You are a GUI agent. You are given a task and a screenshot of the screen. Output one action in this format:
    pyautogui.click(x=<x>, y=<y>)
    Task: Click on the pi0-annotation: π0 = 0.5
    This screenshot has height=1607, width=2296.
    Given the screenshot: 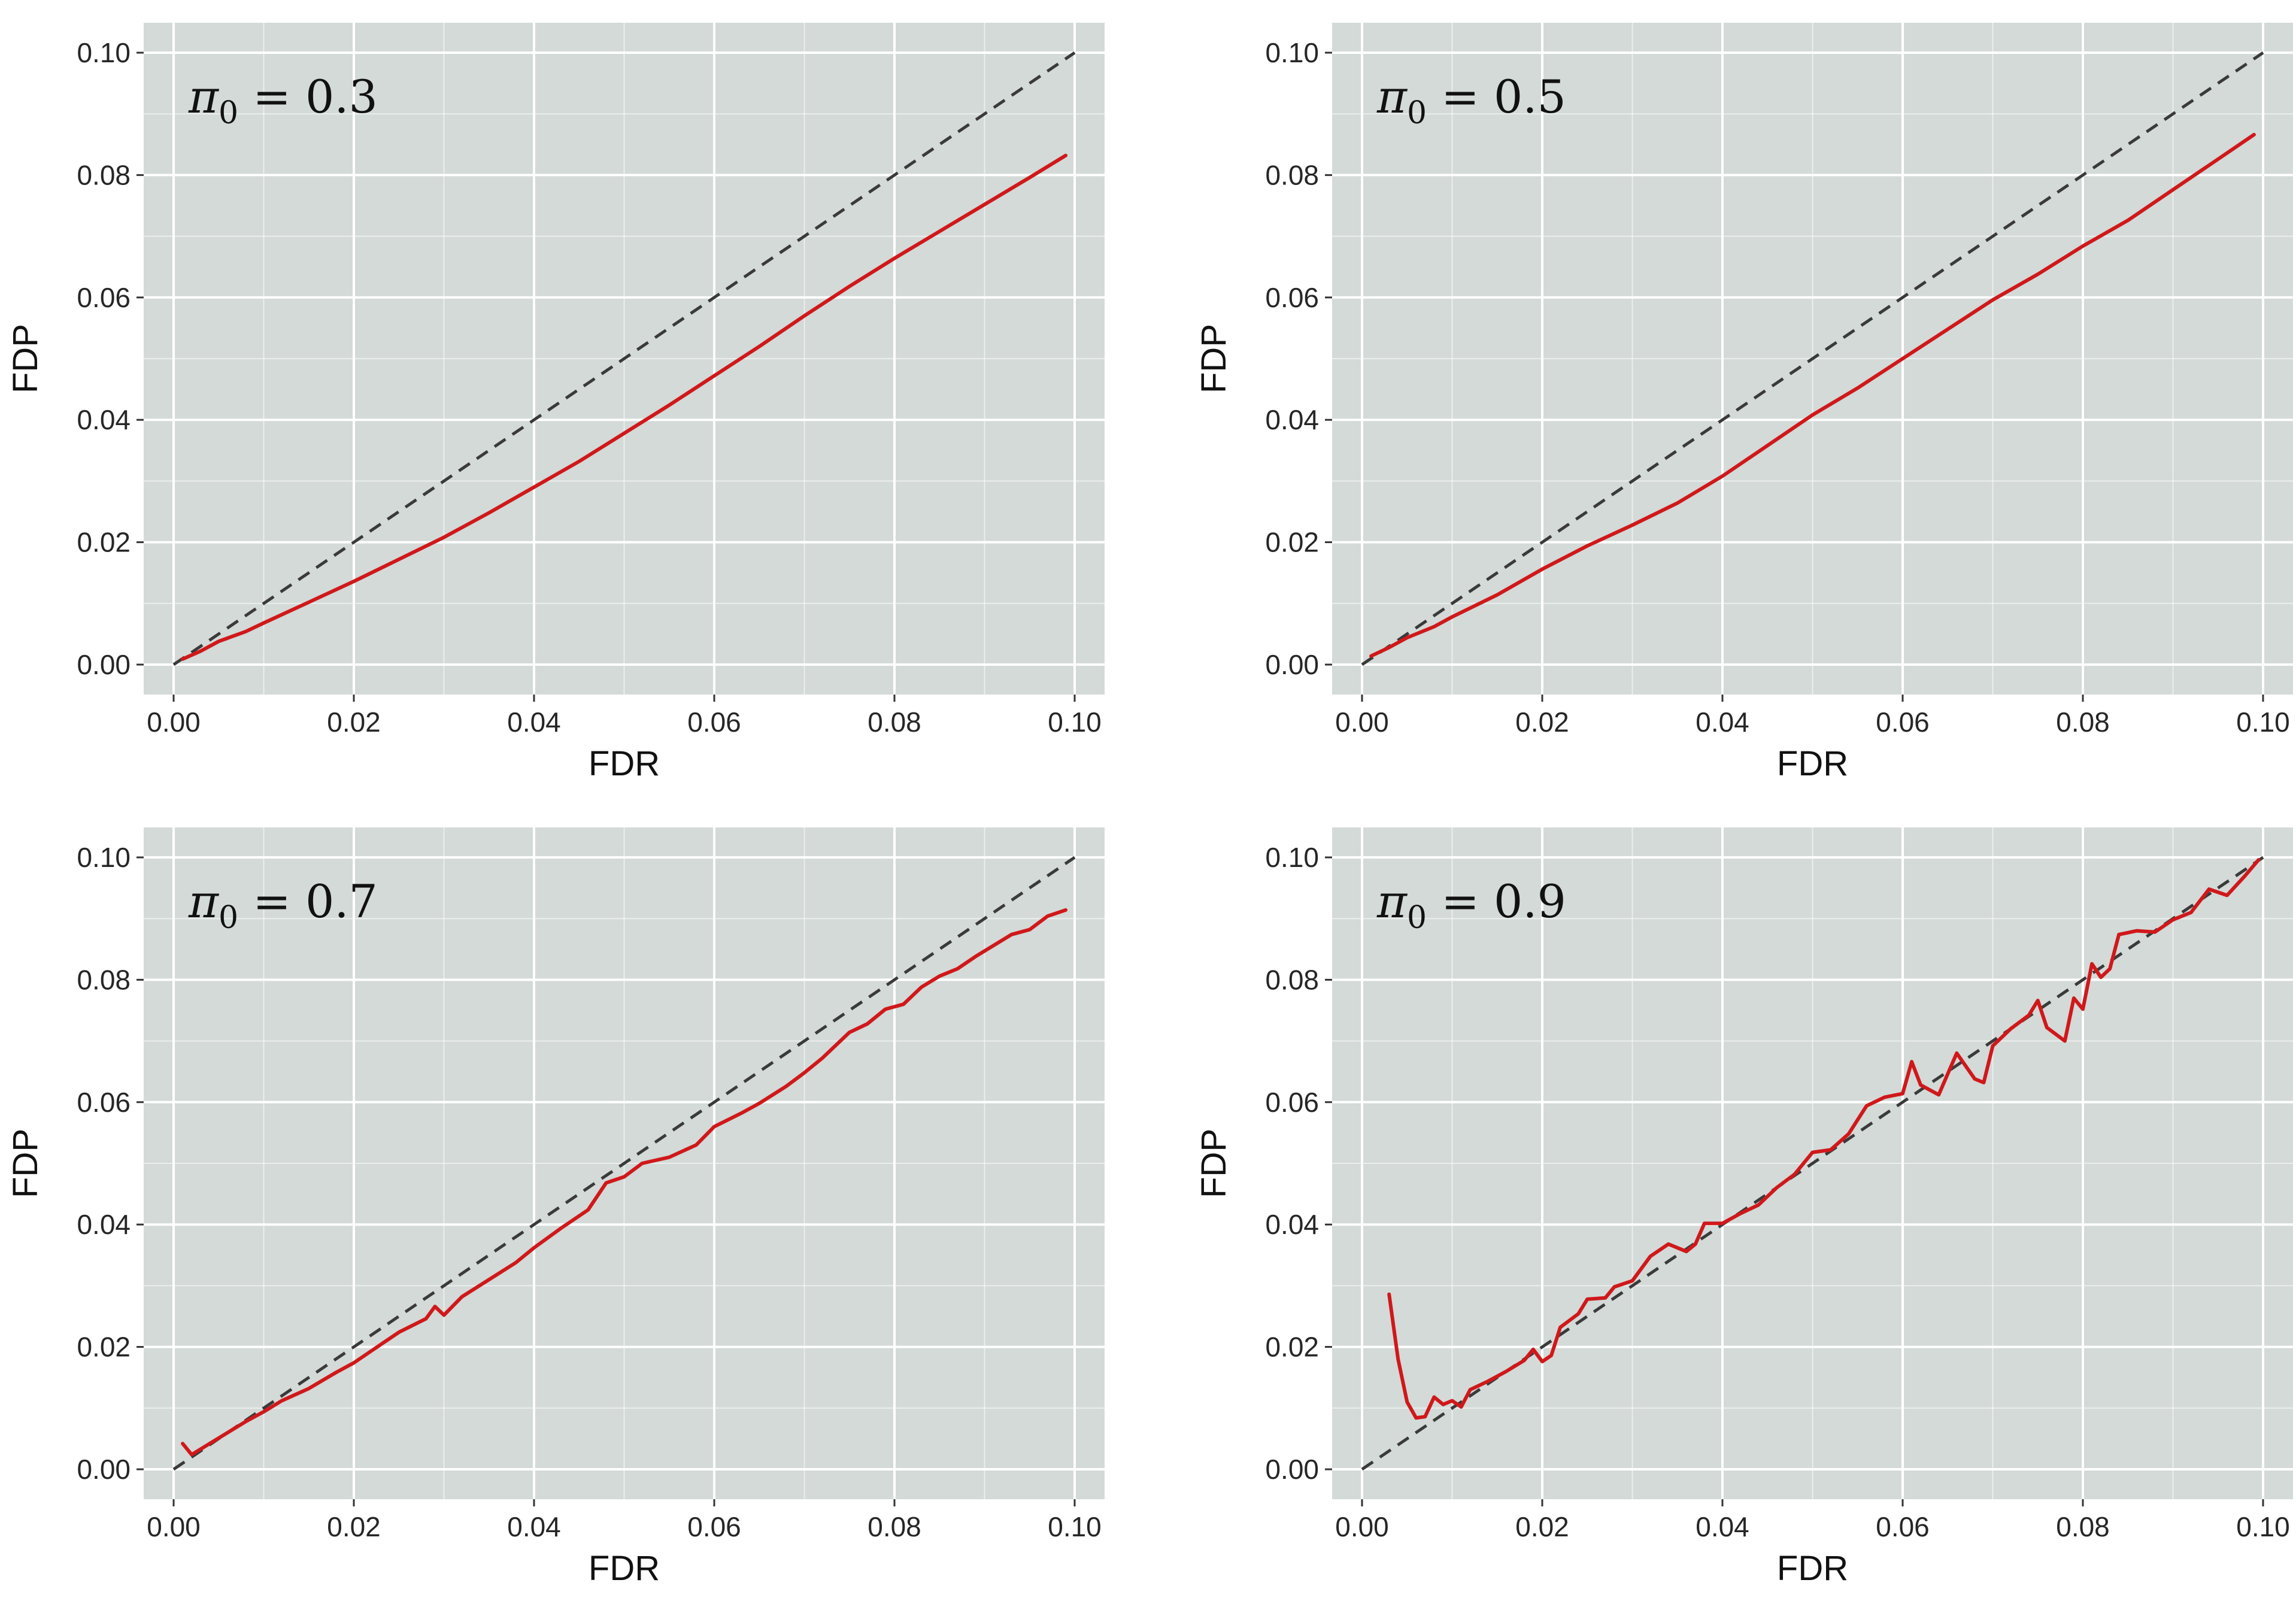 What is the action you would take?
    pyautogui.click(x=1471, y=100)
    